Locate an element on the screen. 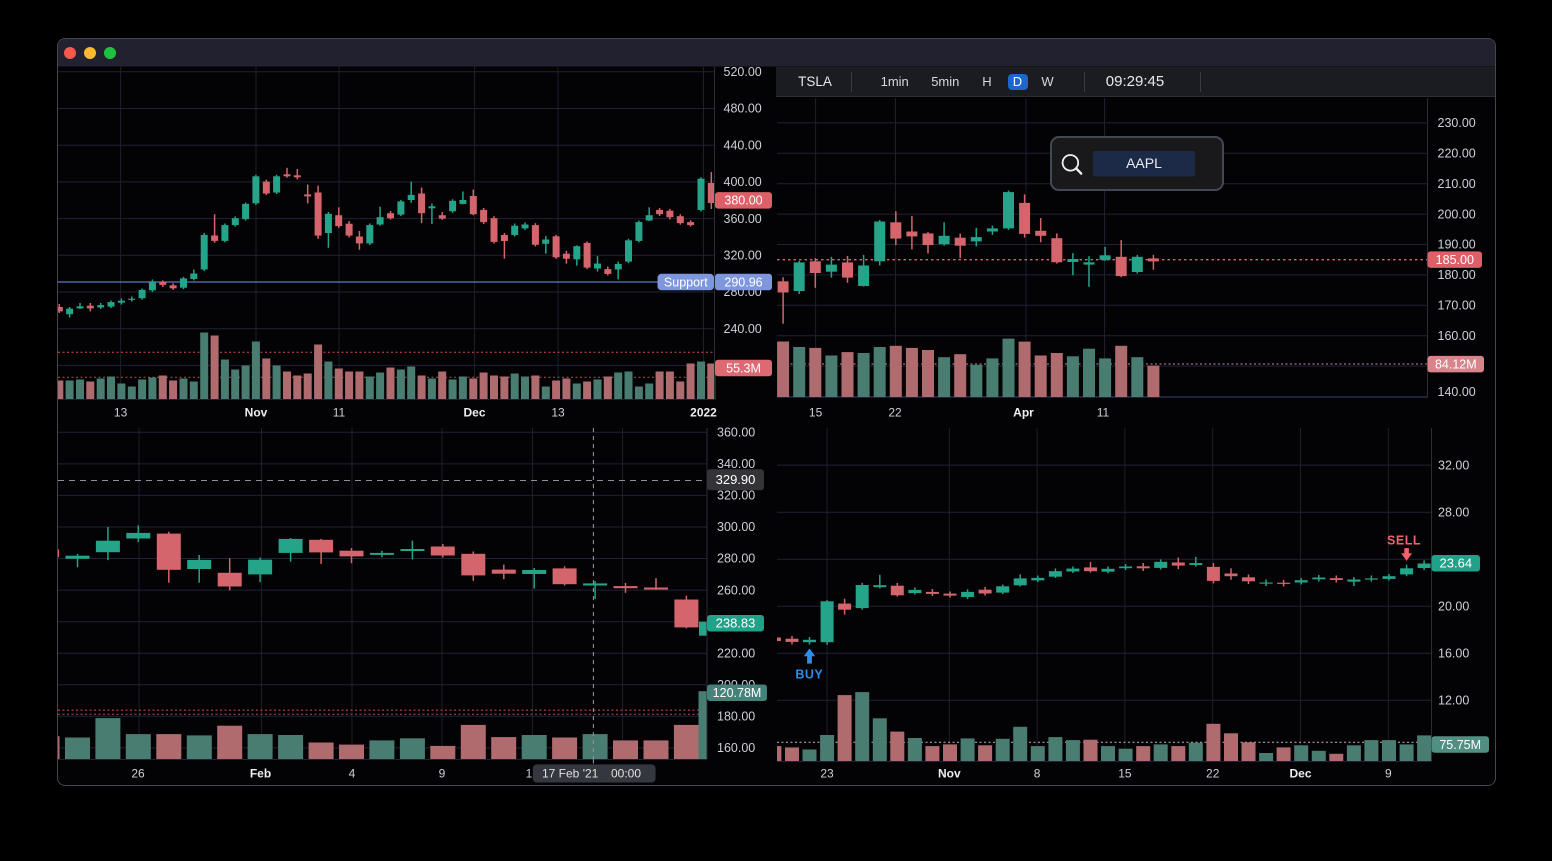 The width and height of the screenshot is (1552, 861). svg-text: 230.00 is located at coordinates (1457, 123).